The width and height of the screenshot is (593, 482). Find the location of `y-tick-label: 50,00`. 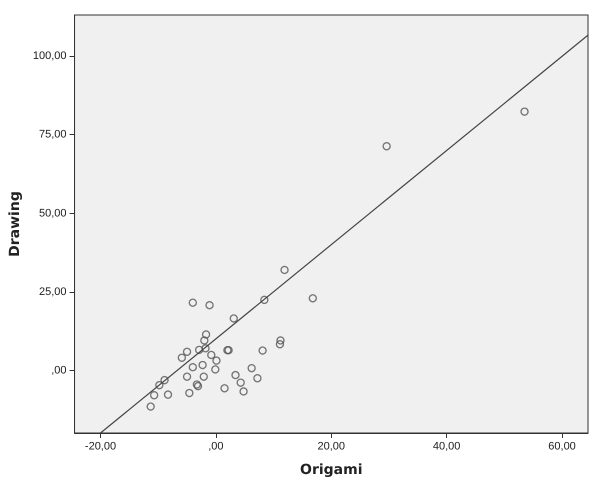

y-tick-label: 50,00 is located at coordinates (53, 213).